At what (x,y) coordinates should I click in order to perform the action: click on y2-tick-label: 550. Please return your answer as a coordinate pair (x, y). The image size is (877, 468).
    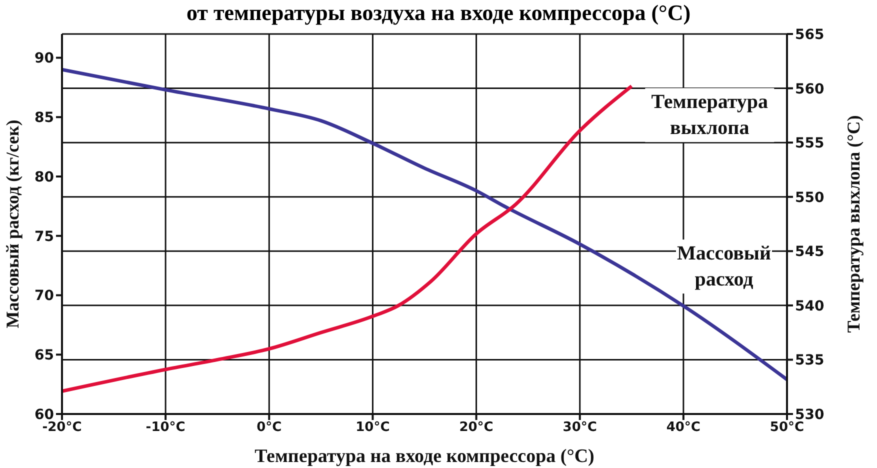
    Looking at the image, I should click on (809, 198).